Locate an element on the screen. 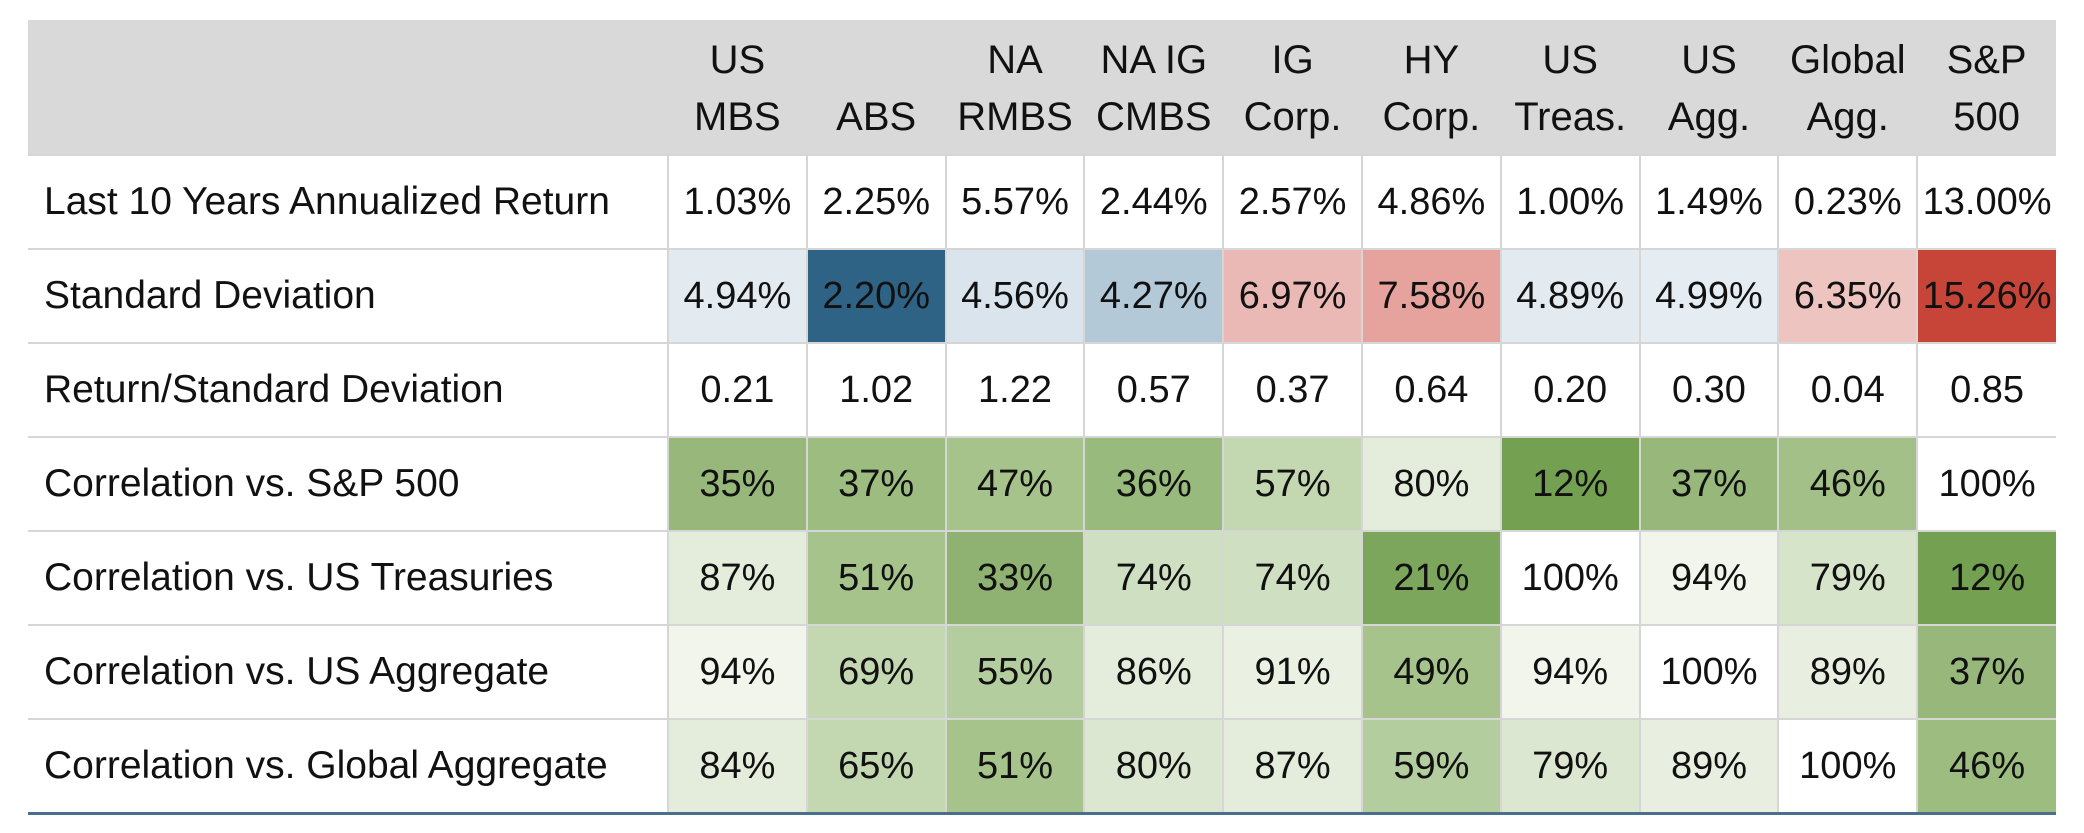  row-label: Correlation vs. S&P 500 is located at coordinates (348, 483).